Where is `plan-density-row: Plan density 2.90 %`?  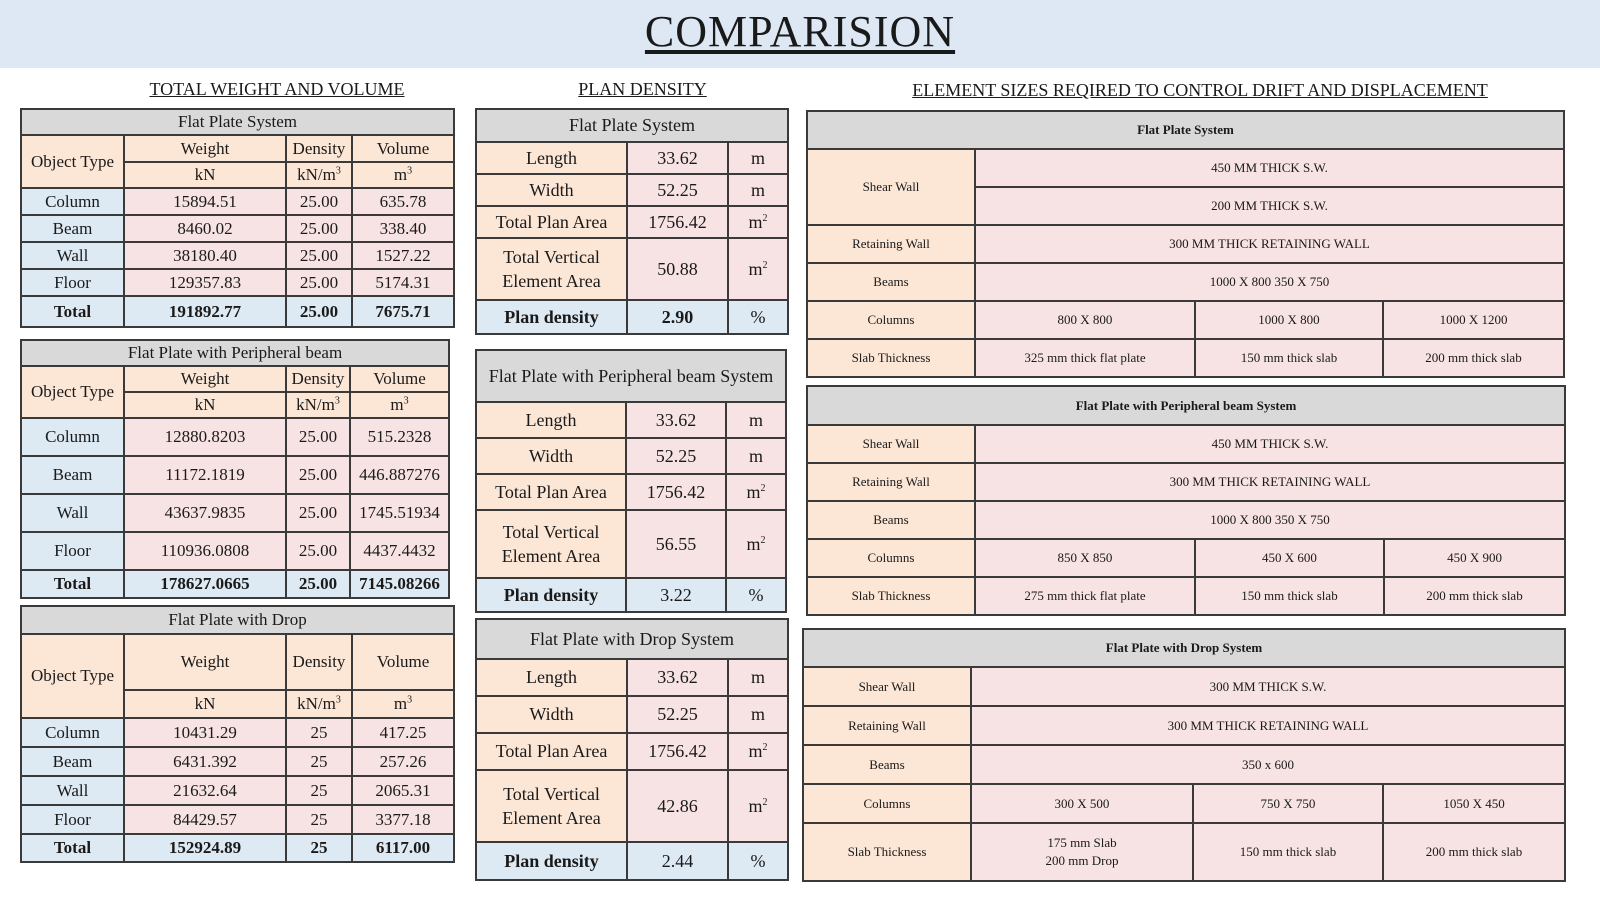 plan-density-row: Plan density 2.90 % is located at coordinates (632, 317).